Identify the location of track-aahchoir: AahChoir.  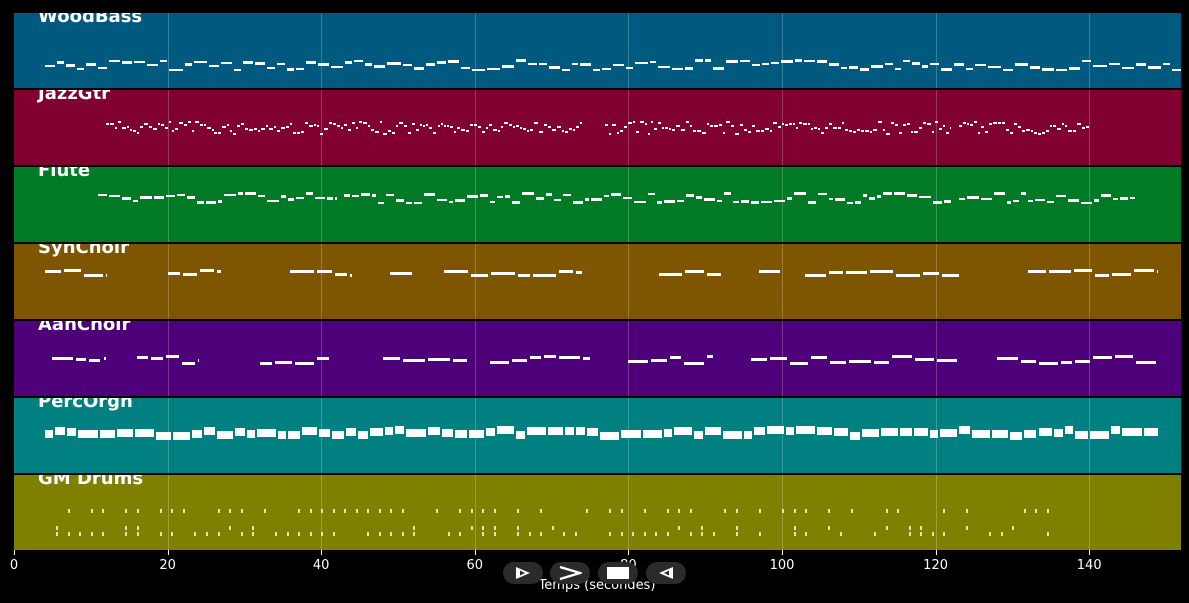
(597, 358).